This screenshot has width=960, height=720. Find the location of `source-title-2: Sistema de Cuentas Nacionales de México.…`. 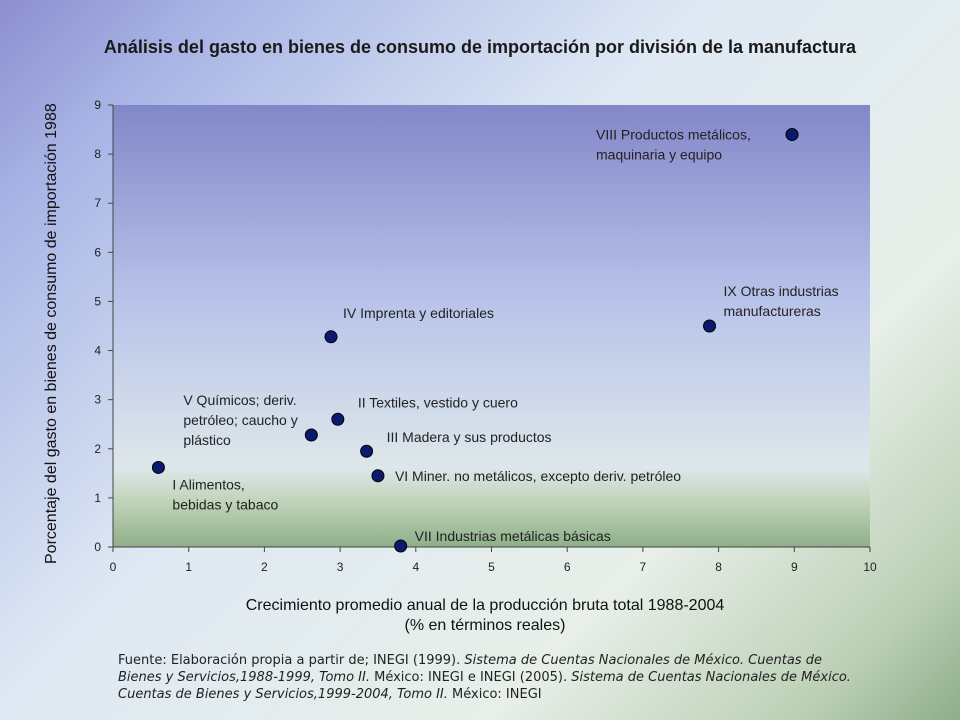

source-title-2: Sistema de Cuentas Nacionales de México.… is located at coordinates (484, 686).